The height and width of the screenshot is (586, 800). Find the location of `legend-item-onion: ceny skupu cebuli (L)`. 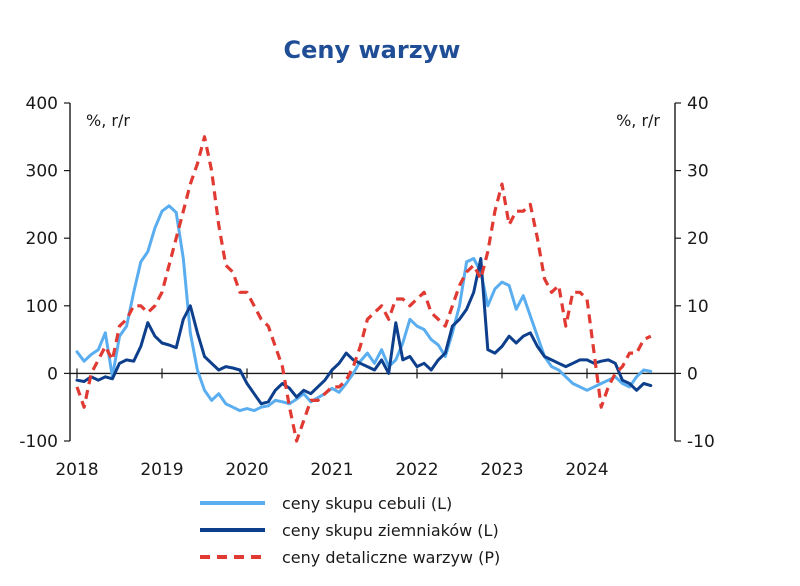

legend-item-onion: ceny skupu cebuli (L) is located at coordinates (326, 503).